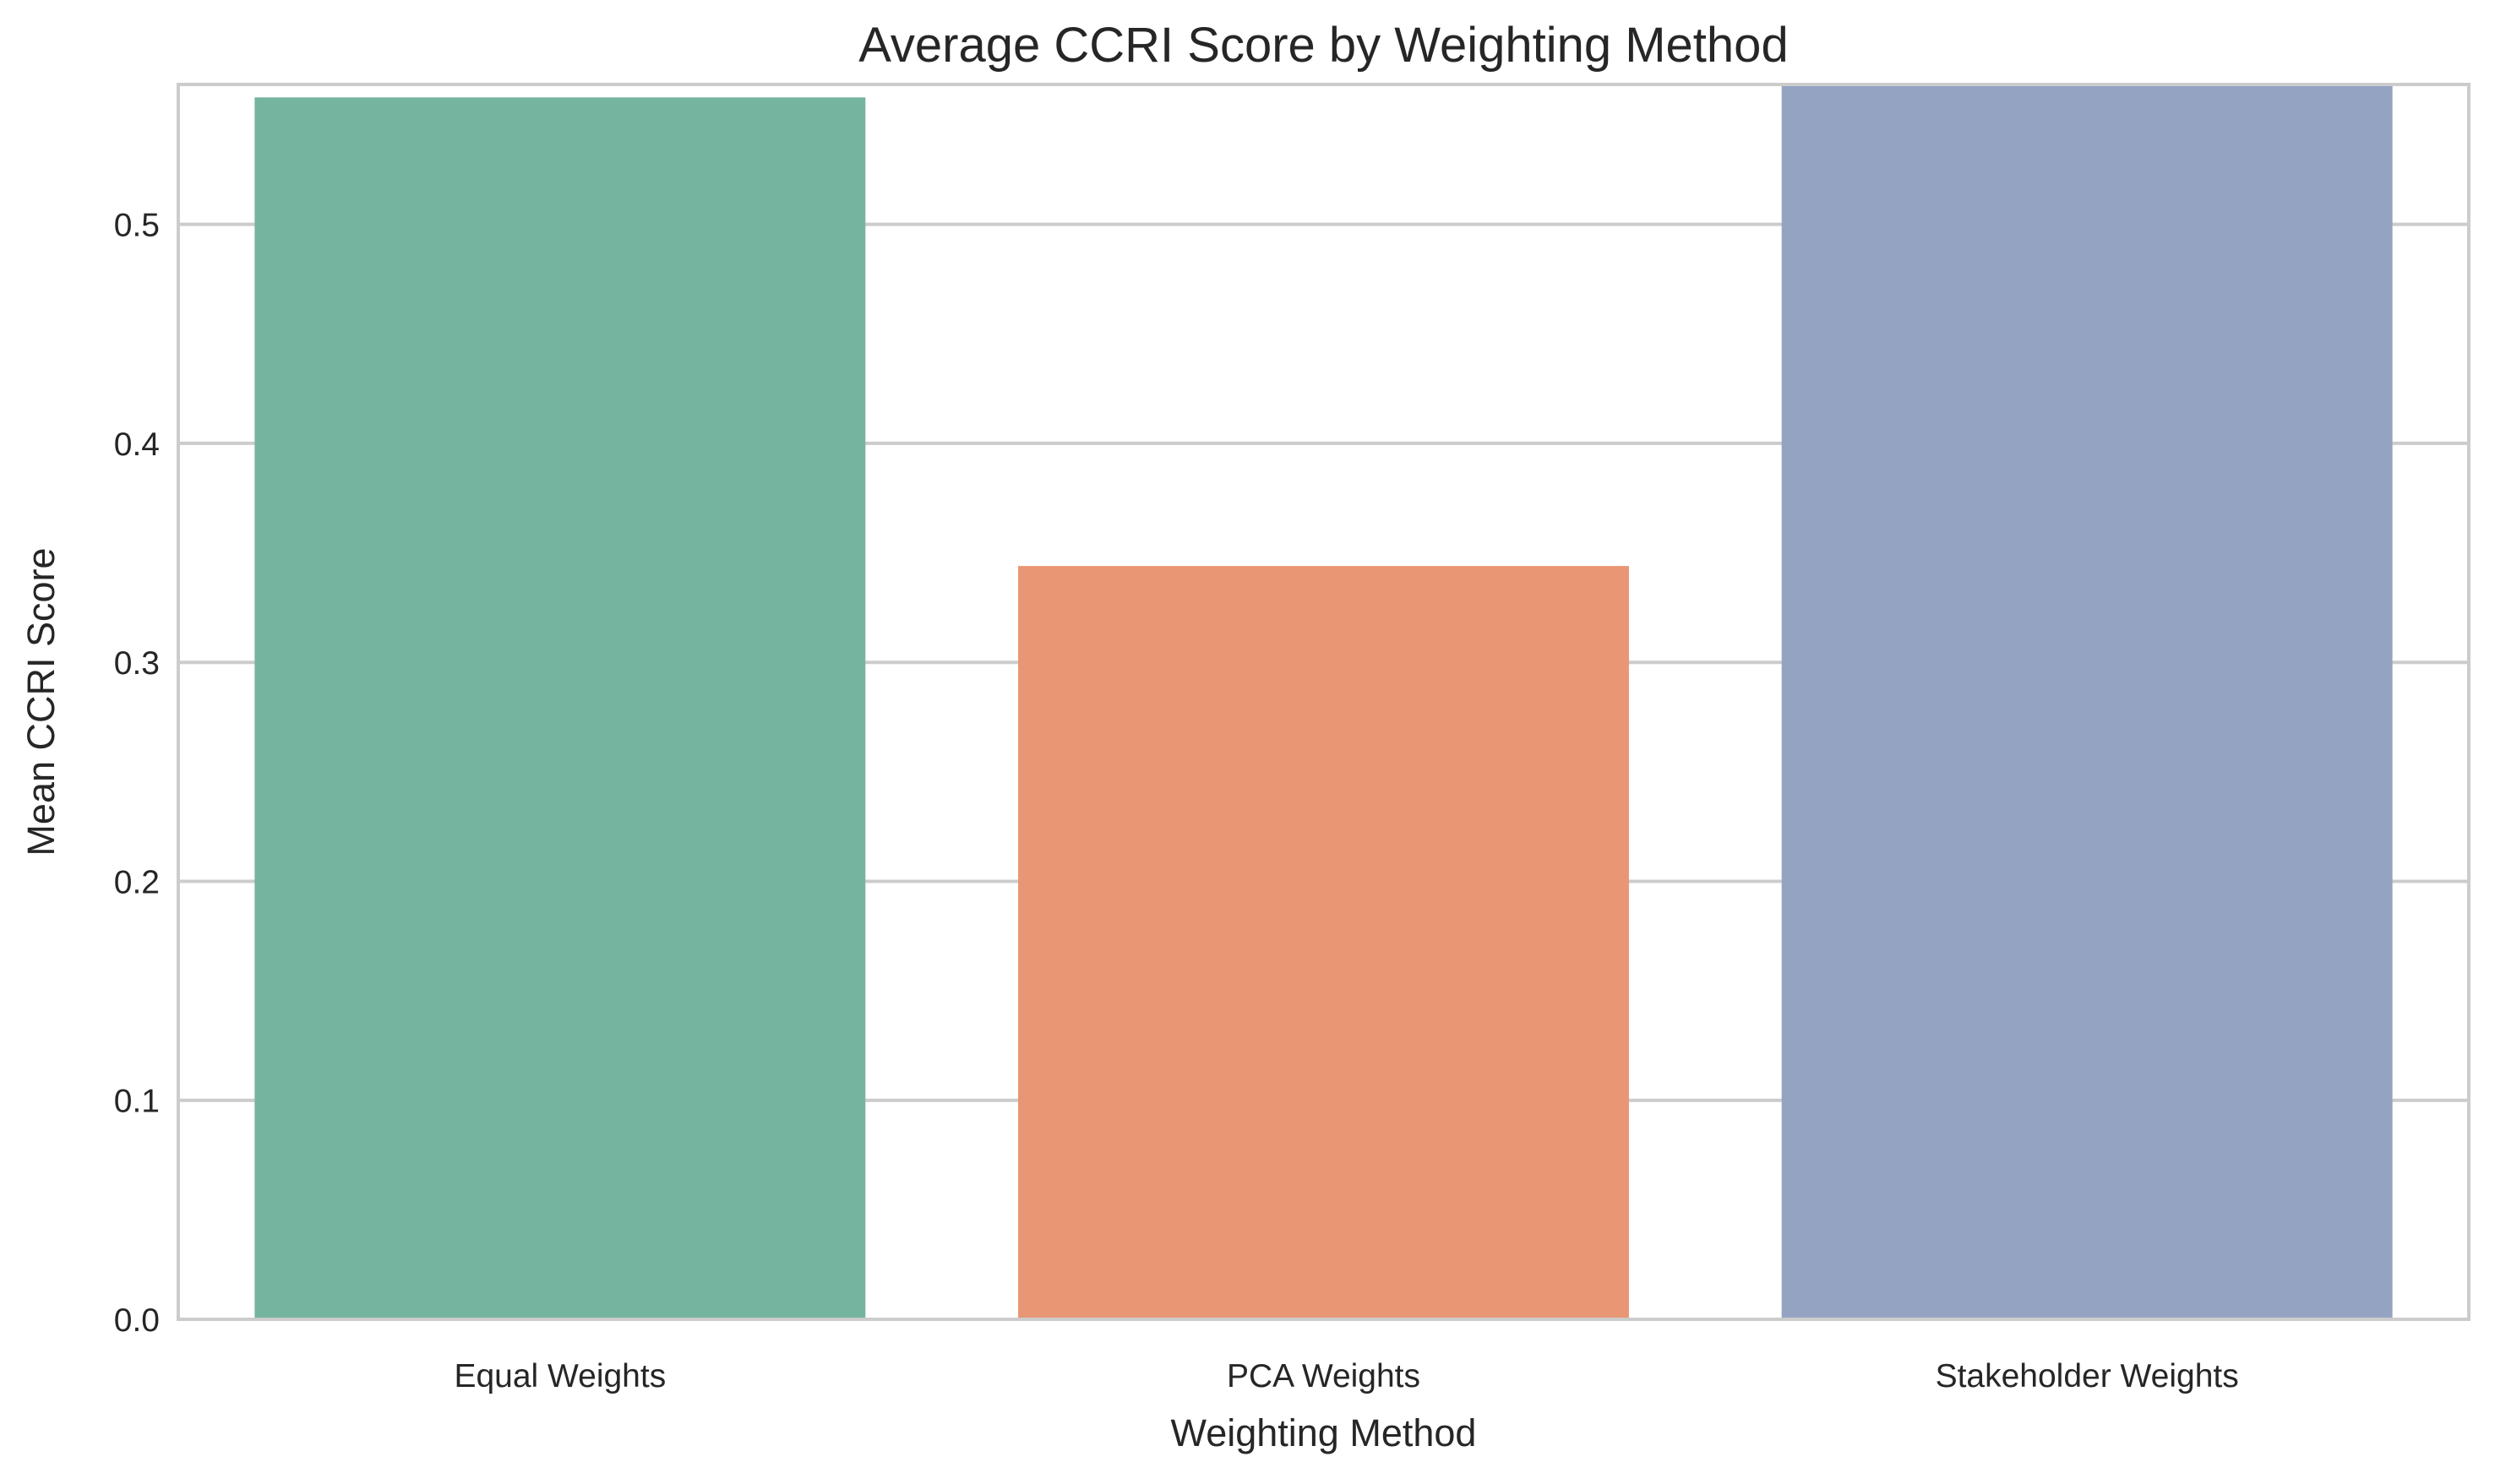 This screenshot has height=1484, width=2495. What do you see at coordinates (41, 701) in the screenshot?
I see `y-axis-label: Mean CCRI Score` at bounding box center [41, 701].